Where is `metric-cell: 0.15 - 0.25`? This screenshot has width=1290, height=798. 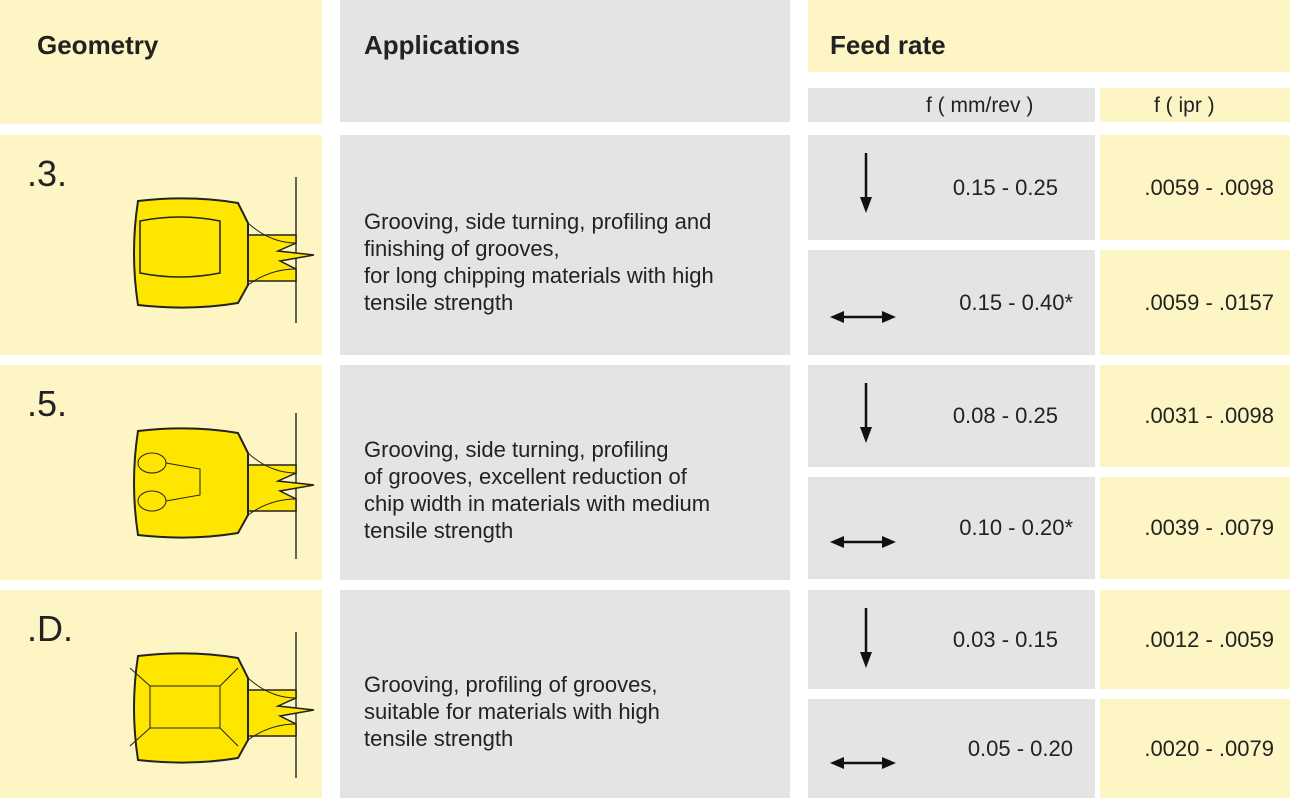 metric-cell: 0.15 - 0.25 is located at coordinates (951, 187).